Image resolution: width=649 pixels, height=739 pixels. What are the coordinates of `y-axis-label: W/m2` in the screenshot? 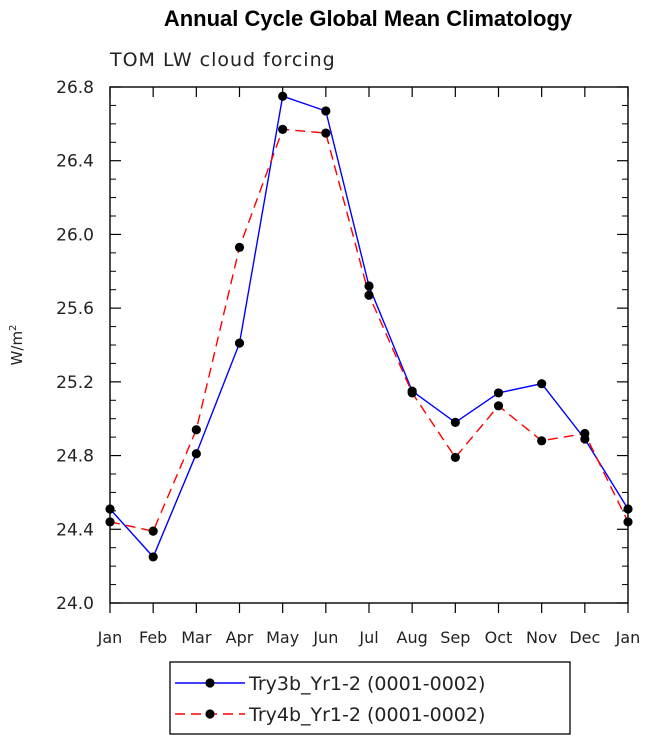 It's located at (17, 345).